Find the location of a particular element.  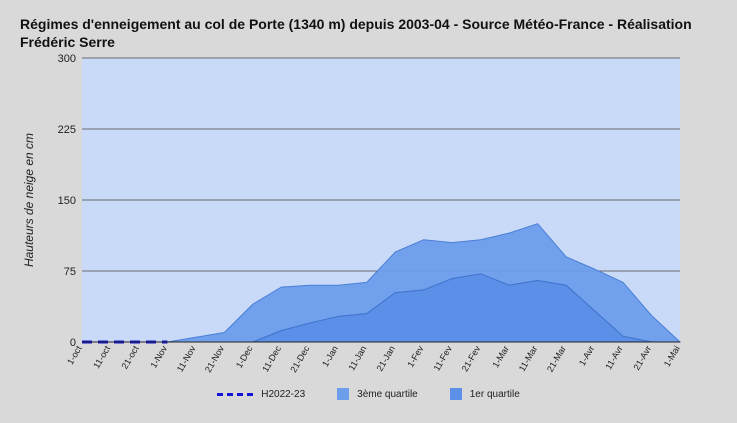

x-tick-label: 21-Jan is located at coordinates (386, 358).